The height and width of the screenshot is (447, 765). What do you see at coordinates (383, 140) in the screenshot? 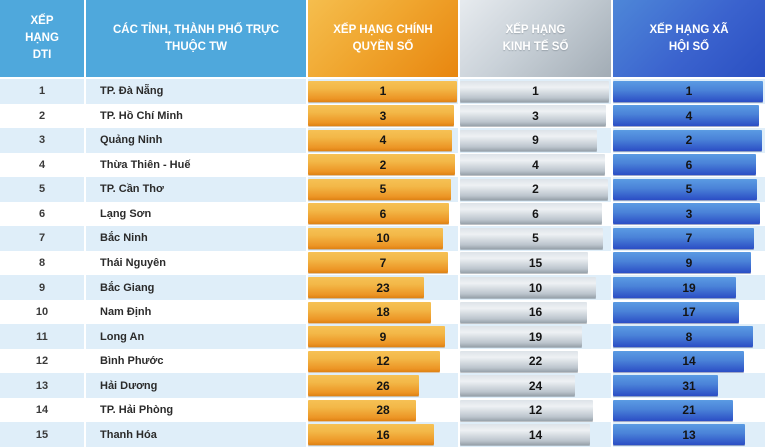
I see `digital-government-rank-value: 4` at bounding box center [383, 140].